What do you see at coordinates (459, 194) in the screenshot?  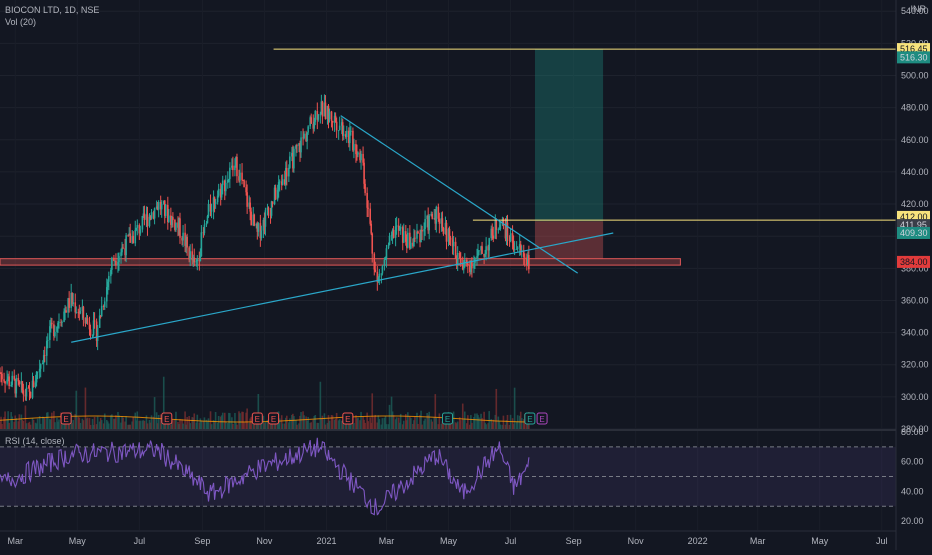 I see `descending-trendline` at bounding box center [459, 194].